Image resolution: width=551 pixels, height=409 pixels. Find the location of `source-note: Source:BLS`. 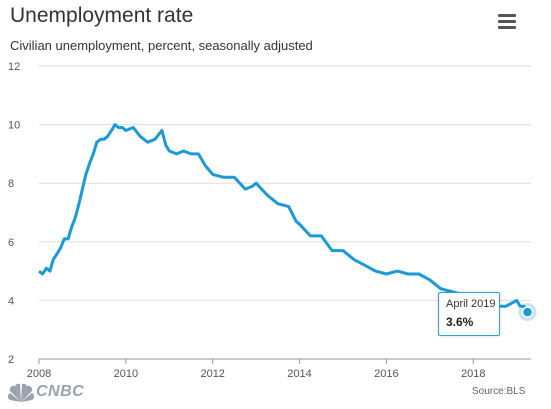

source-note: Source:BLS is located at coordinates (499, 391).